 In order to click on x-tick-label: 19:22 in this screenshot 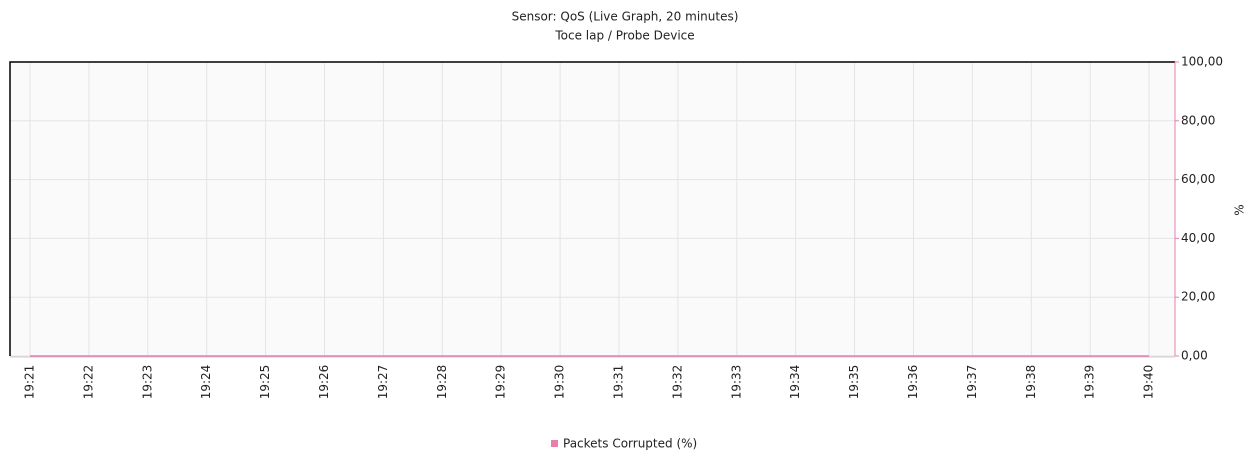, I will do `click(88, 382)`.